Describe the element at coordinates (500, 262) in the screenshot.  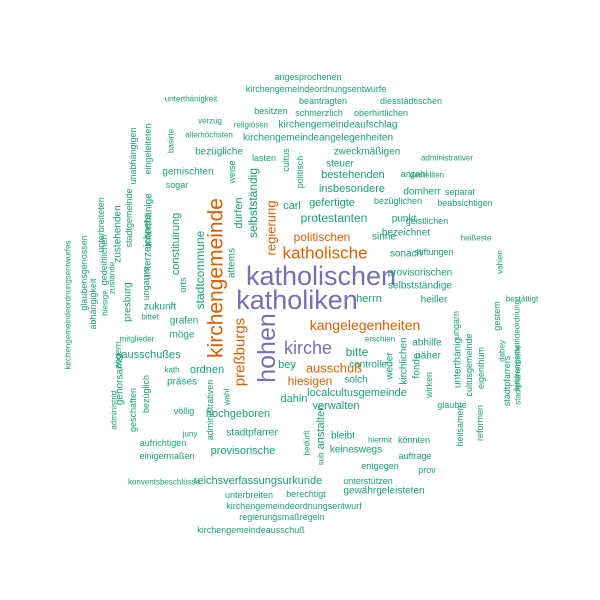
I see `cloud-word: vahlen` at that location.